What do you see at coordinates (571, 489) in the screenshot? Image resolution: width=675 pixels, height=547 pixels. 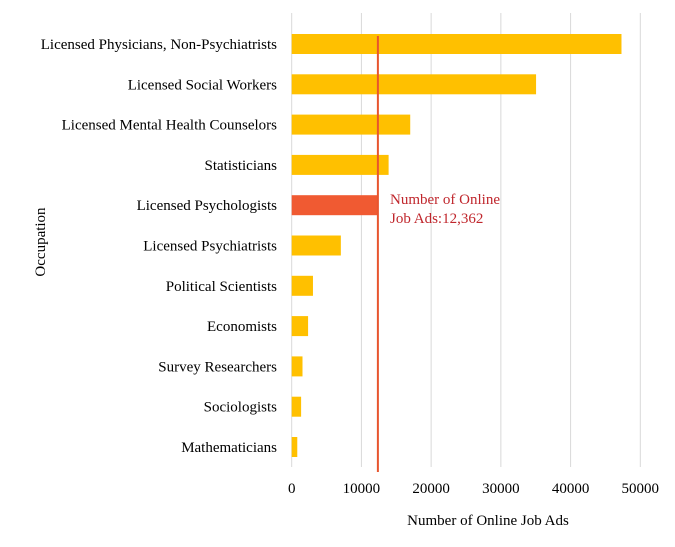 I see `x-tick-label: 40000` at bounding box center [571, 489].